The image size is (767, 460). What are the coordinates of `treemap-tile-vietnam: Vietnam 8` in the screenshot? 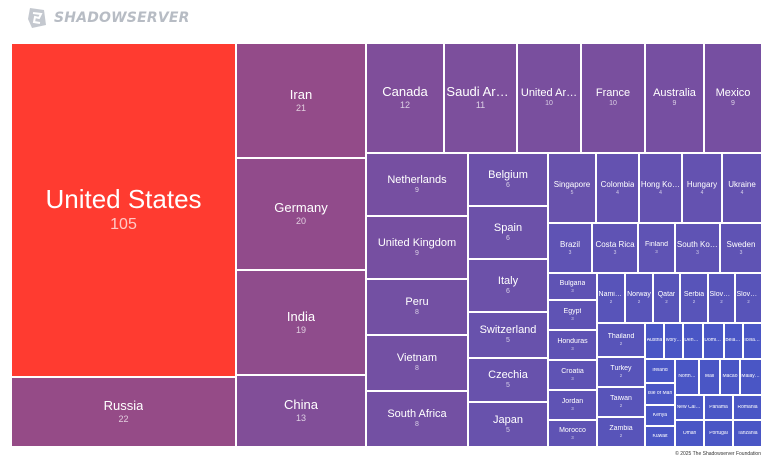 It's located at (417, 363).